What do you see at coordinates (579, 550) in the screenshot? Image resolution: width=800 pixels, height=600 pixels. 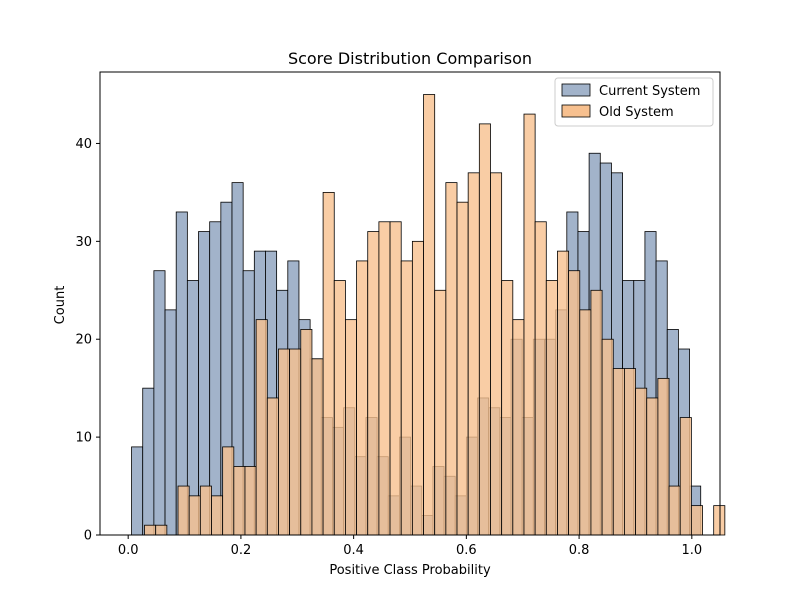 I see `x-tick-label: 0.8` at bounding box center [579, 550].